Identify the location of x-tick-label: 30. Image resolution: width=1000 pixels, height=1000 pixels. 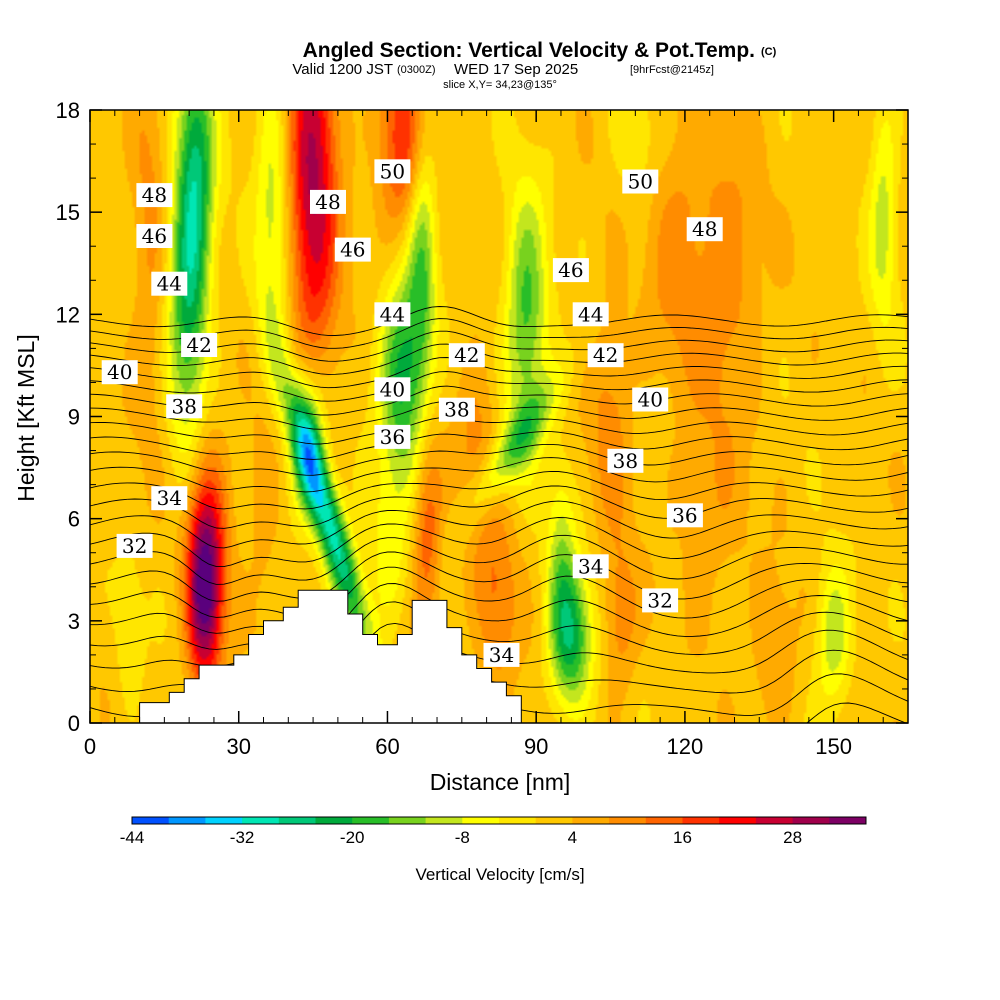
(238, 746).